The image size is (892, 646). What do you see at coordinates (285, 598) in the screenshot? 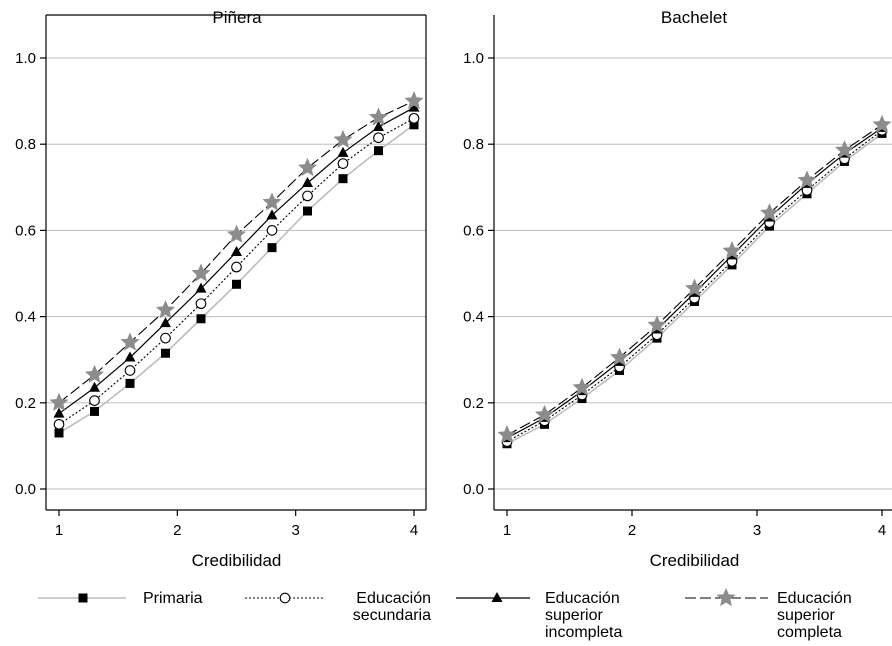
I see `legend-marker-secundaria` at bounding box center [285, 598].